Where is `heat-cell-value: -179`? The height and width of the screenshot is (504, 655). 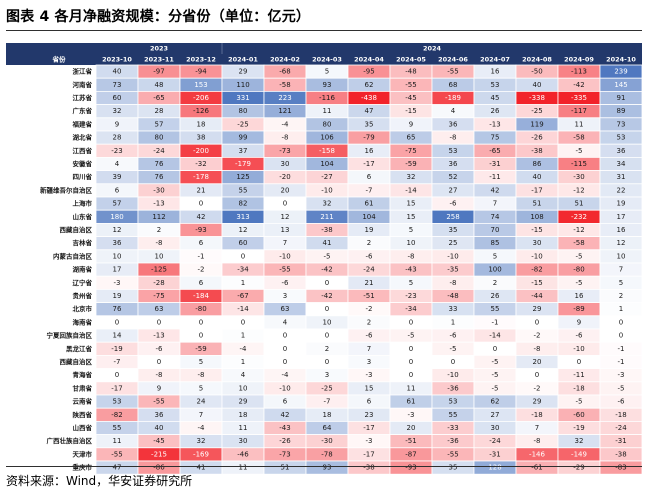 heat-cell-value: -179 is located at coordinates (243, 164).